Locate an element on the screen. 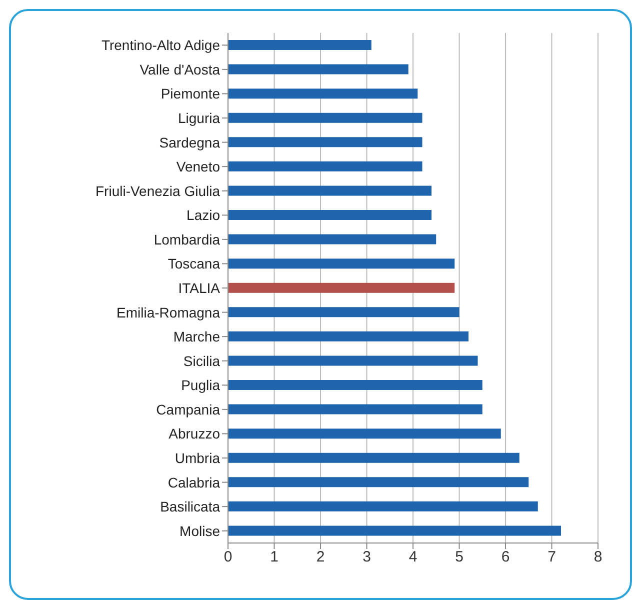 This screenshot has height=609, width=641. x-tick-label: 5 is located at coordinates (459, 557).